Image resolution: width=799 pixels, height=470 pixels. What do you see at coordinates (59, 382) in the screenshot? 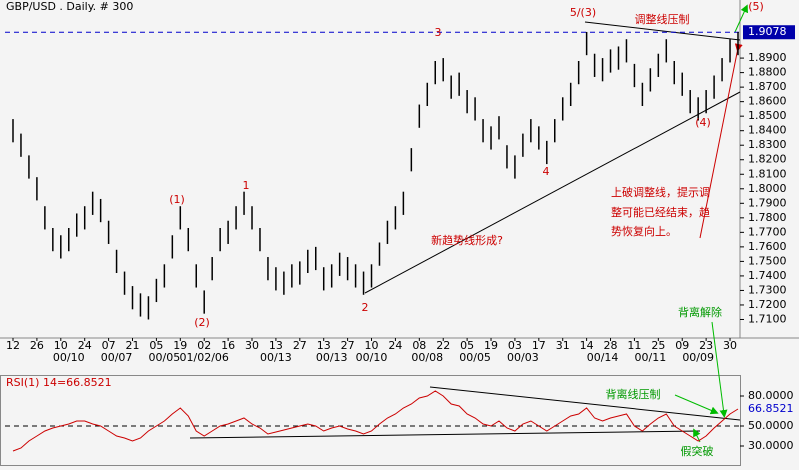
I see `rsi-title: RSI(1) 14=66.8521` at bounding box center [59, 382].